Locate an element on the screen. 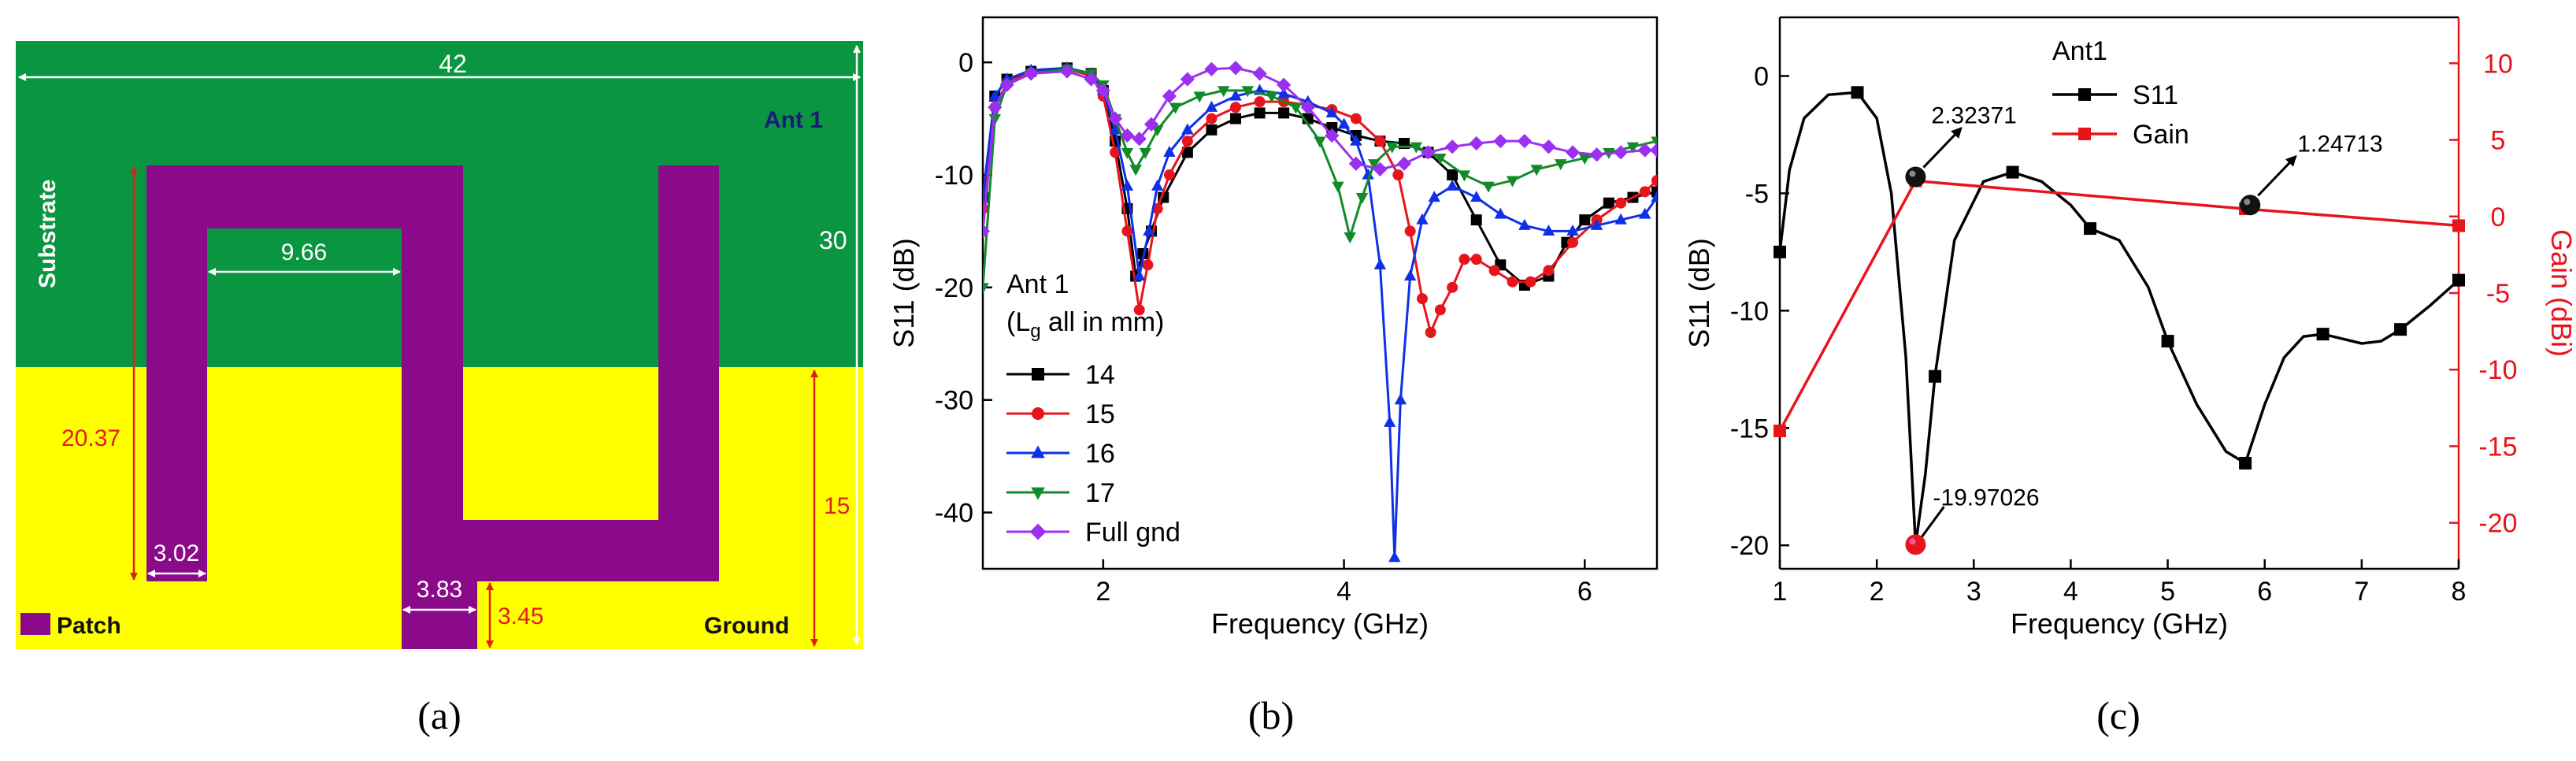  marker-ball-highlight is located at coordinates (2247, 202).